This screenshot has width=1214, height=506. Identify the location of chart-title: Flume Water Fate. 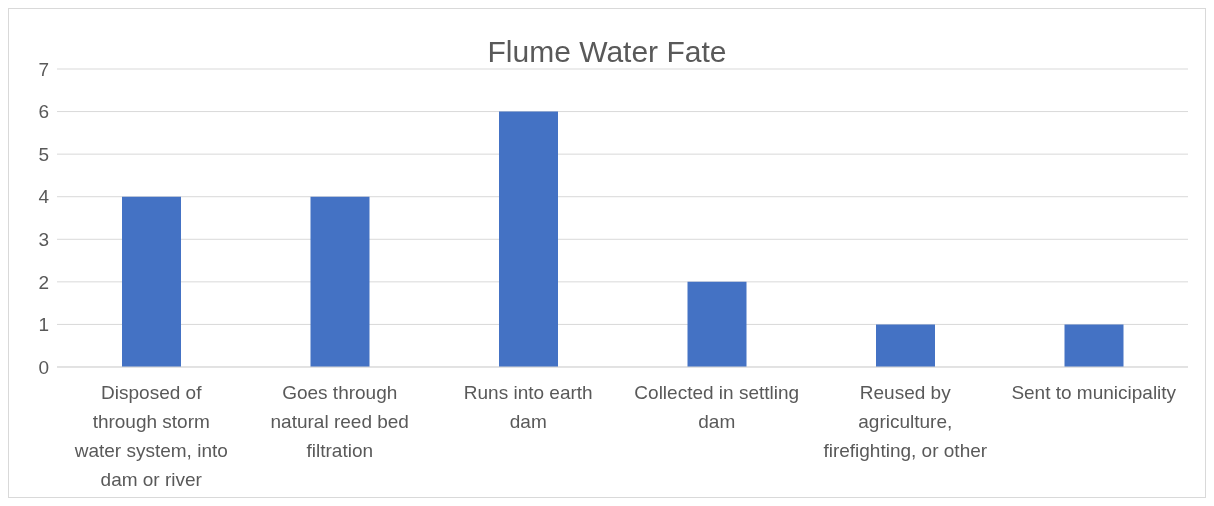
(607, 51).